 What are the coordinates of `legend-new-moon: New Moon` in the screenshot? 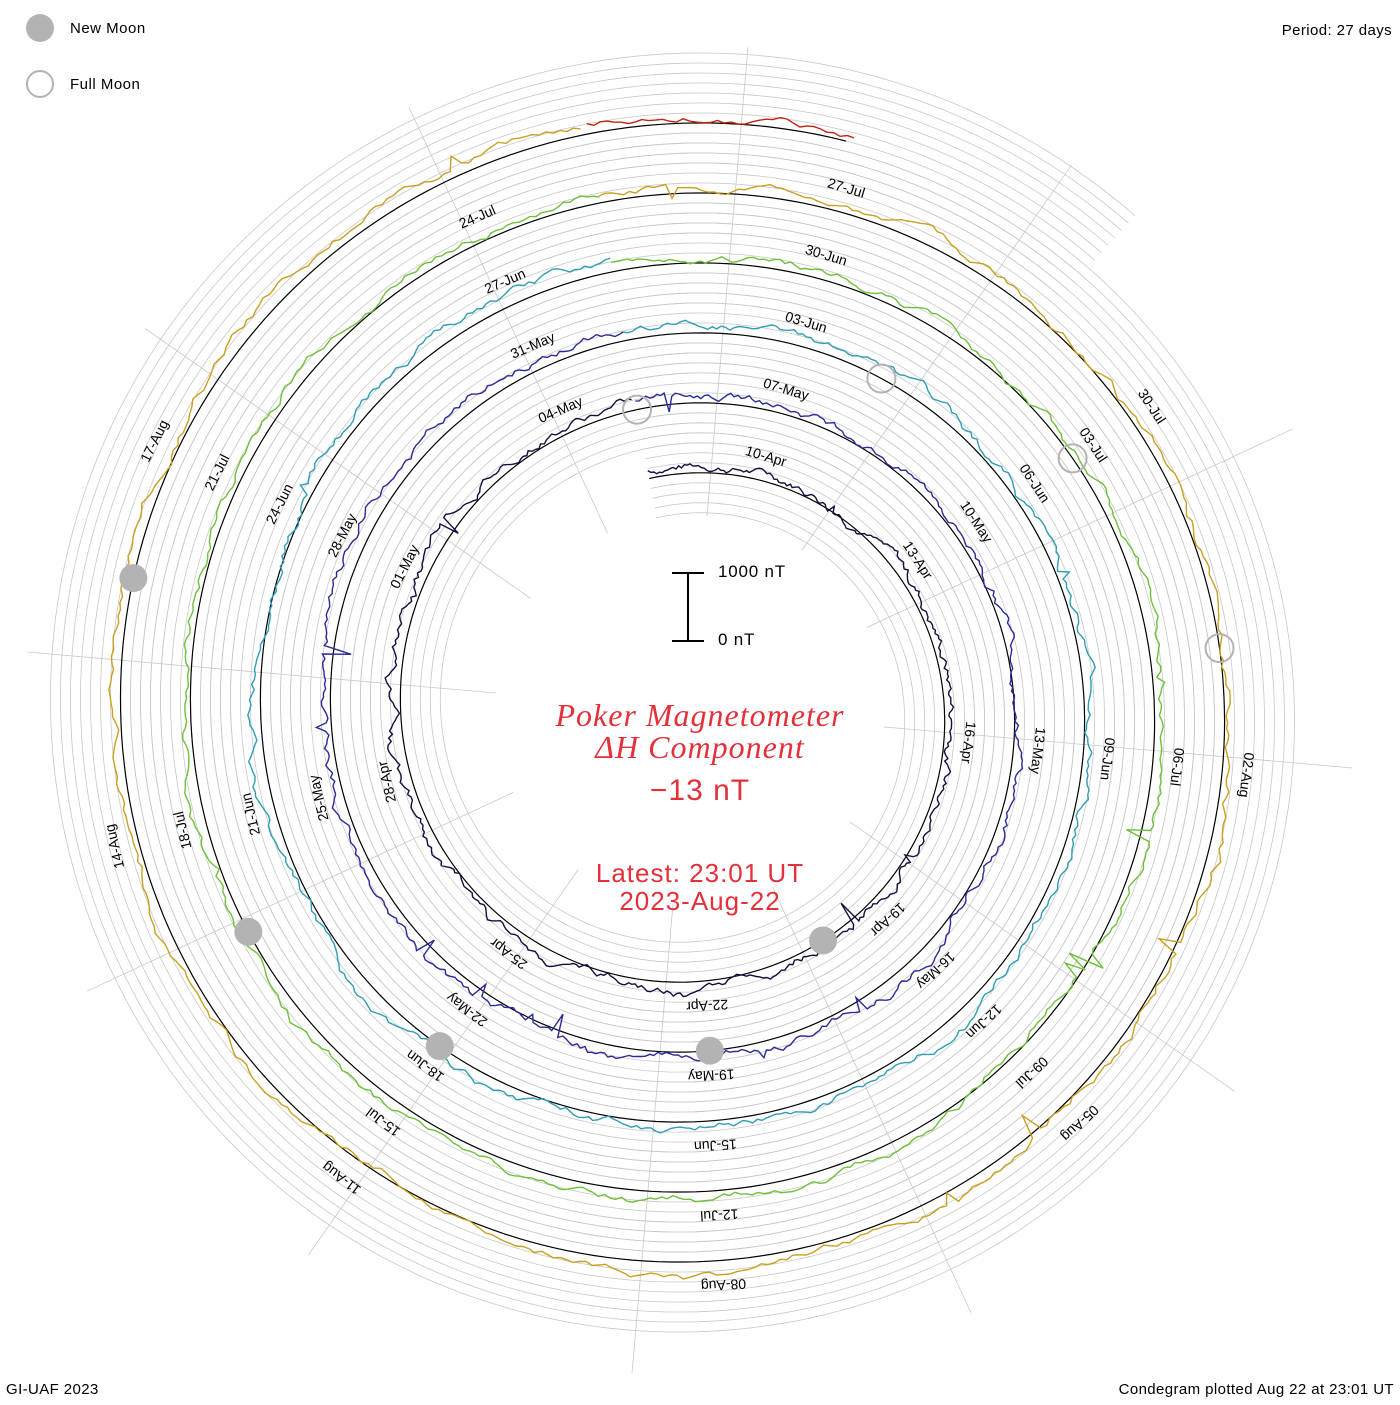 It's located at (86, 28).